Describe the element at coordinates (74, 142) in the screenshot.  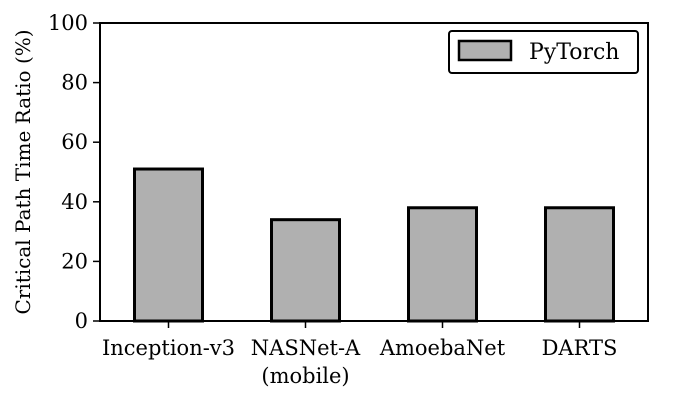
I see `y-tick-label: 60` at that location.